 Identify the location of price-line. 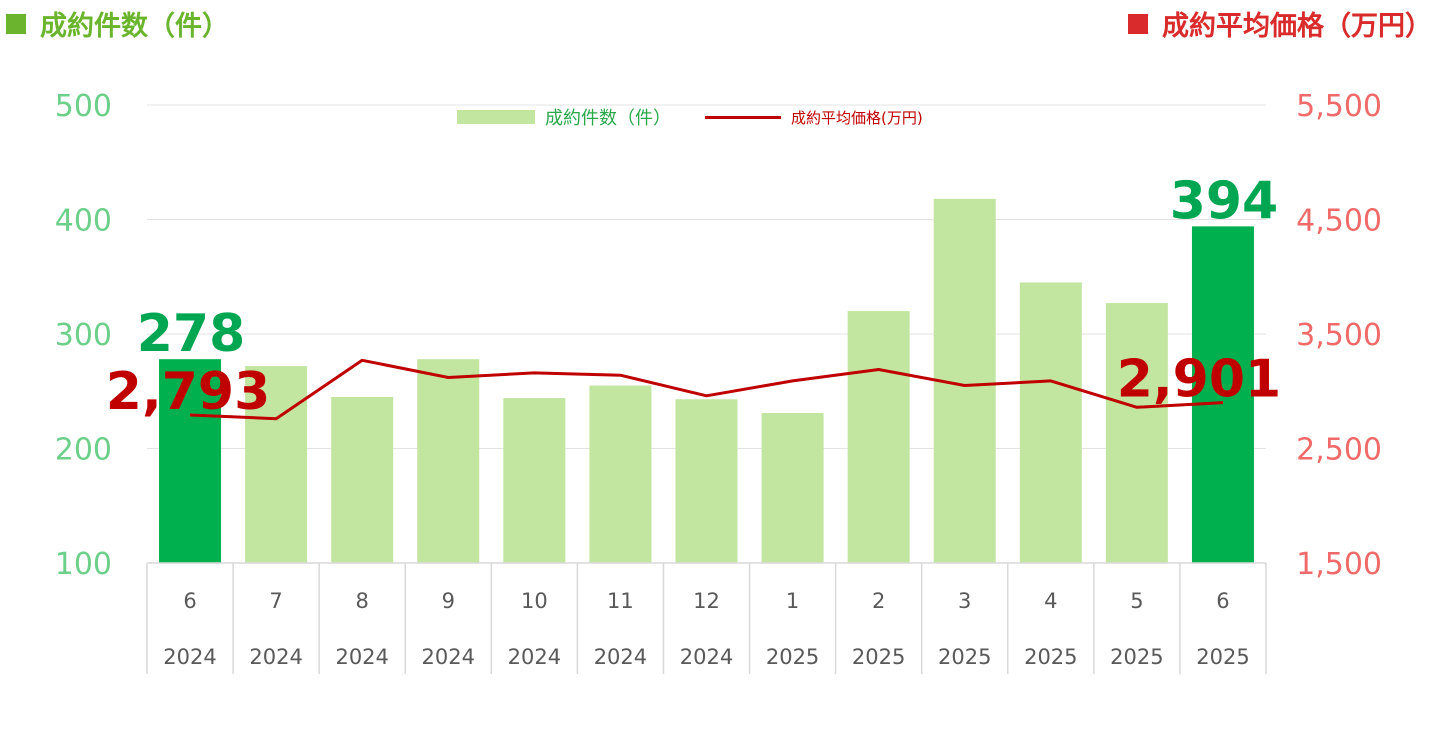
(706, 389).